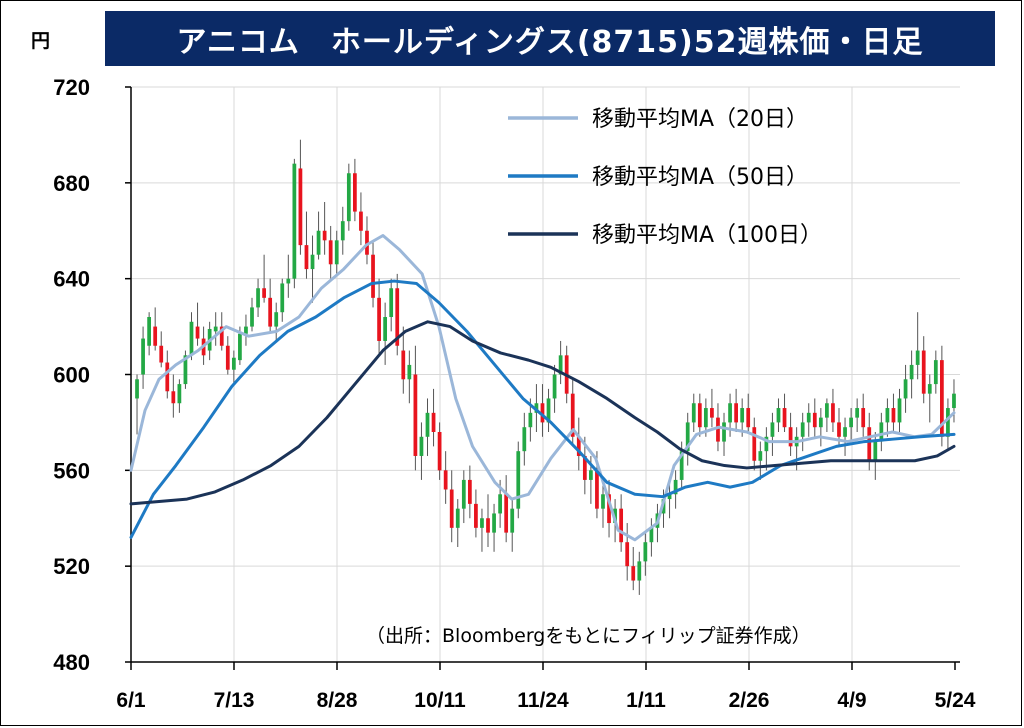 The width and height of the screenshot is (1024, 728). I want to click on chart-title: アニコム ホールディングス(8715)52週株価・日足, so click(550, 38).